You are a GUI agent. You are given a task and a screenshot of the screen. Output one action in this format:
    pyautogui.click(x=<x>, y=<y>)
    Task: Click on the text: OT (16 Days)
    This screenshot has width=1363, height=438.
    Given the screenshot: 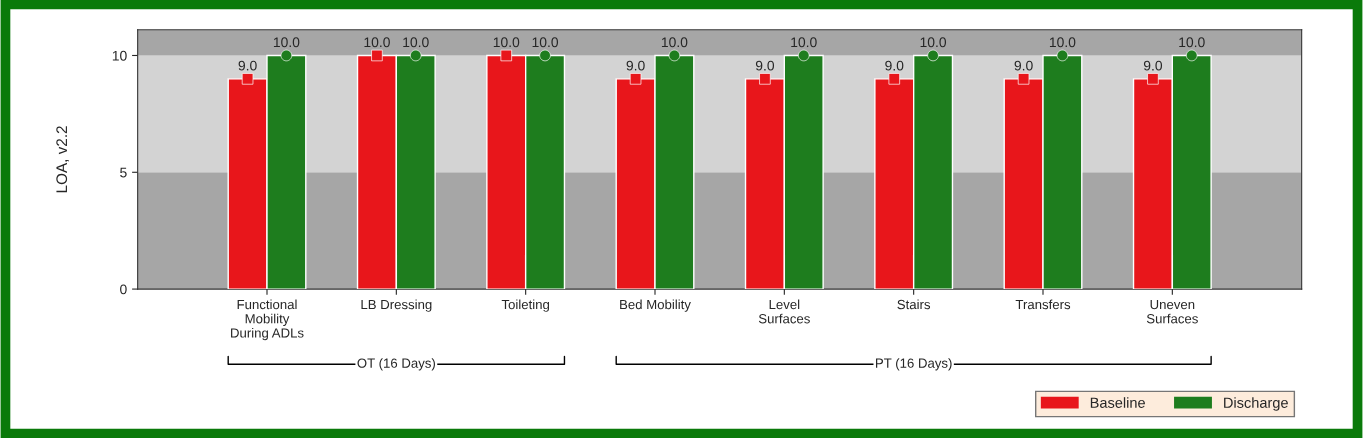 What is the action you would take?
    pyautogui.click(x=396, y=364)
    